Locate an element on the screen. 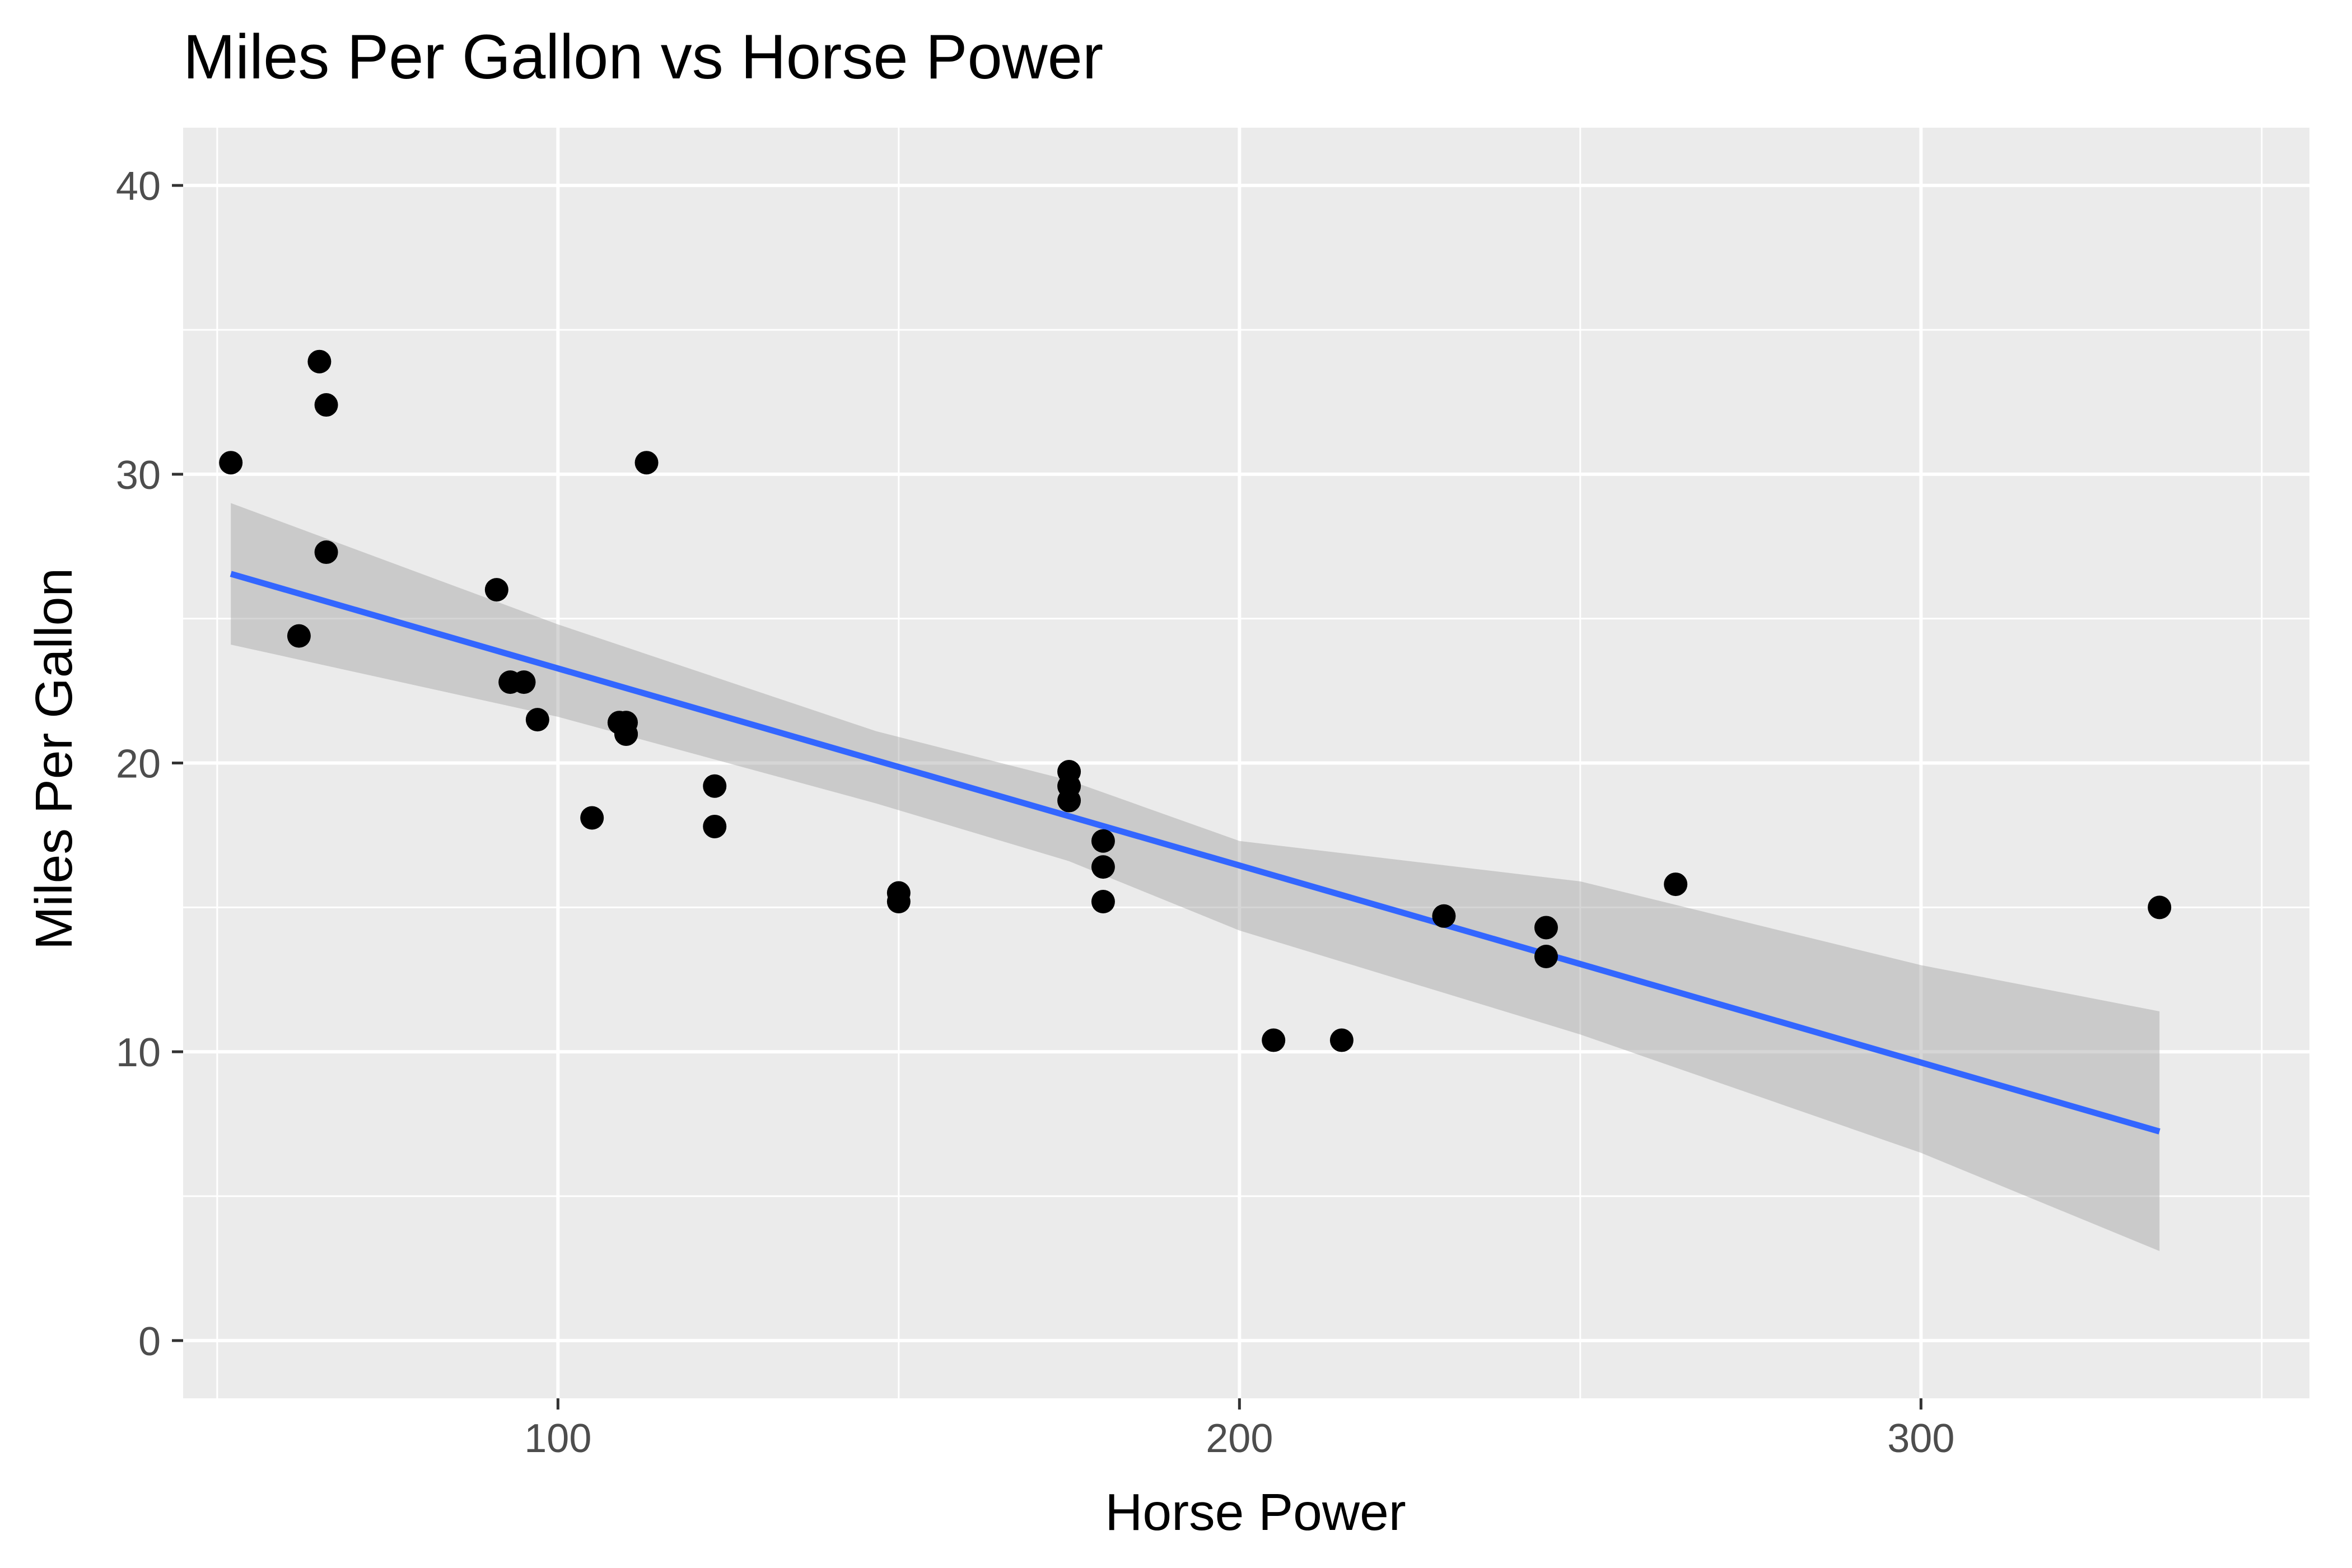 The height and width of the screenshot is (1568, 2352). x-tick-label: 100 is located at coordinates (558, 1439).